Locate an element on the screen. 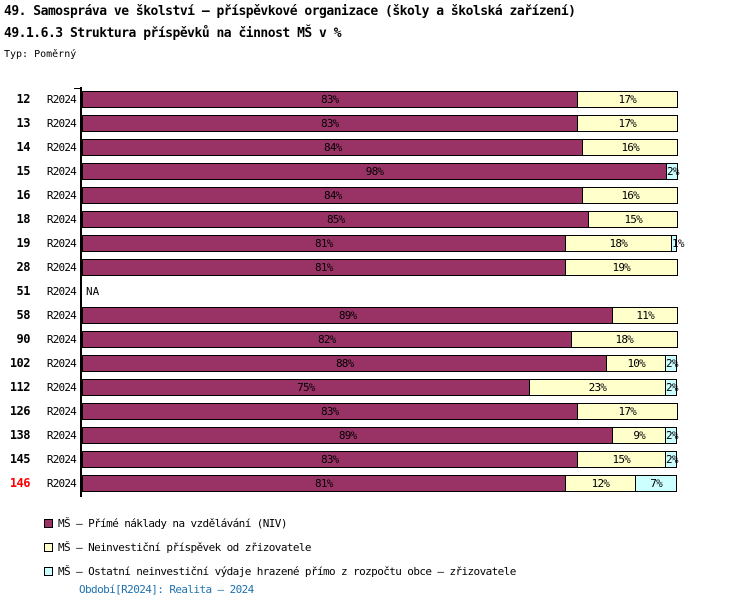  stacked-bar: 81% 18% 1% is located at coordinates (383, 243).